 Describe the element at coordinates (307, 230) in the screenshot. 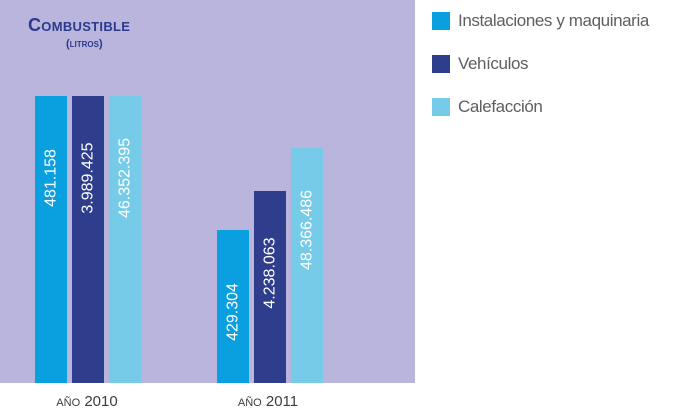

I see `bar-value-label-calefaccion-2011: 48.366.486` at that location.